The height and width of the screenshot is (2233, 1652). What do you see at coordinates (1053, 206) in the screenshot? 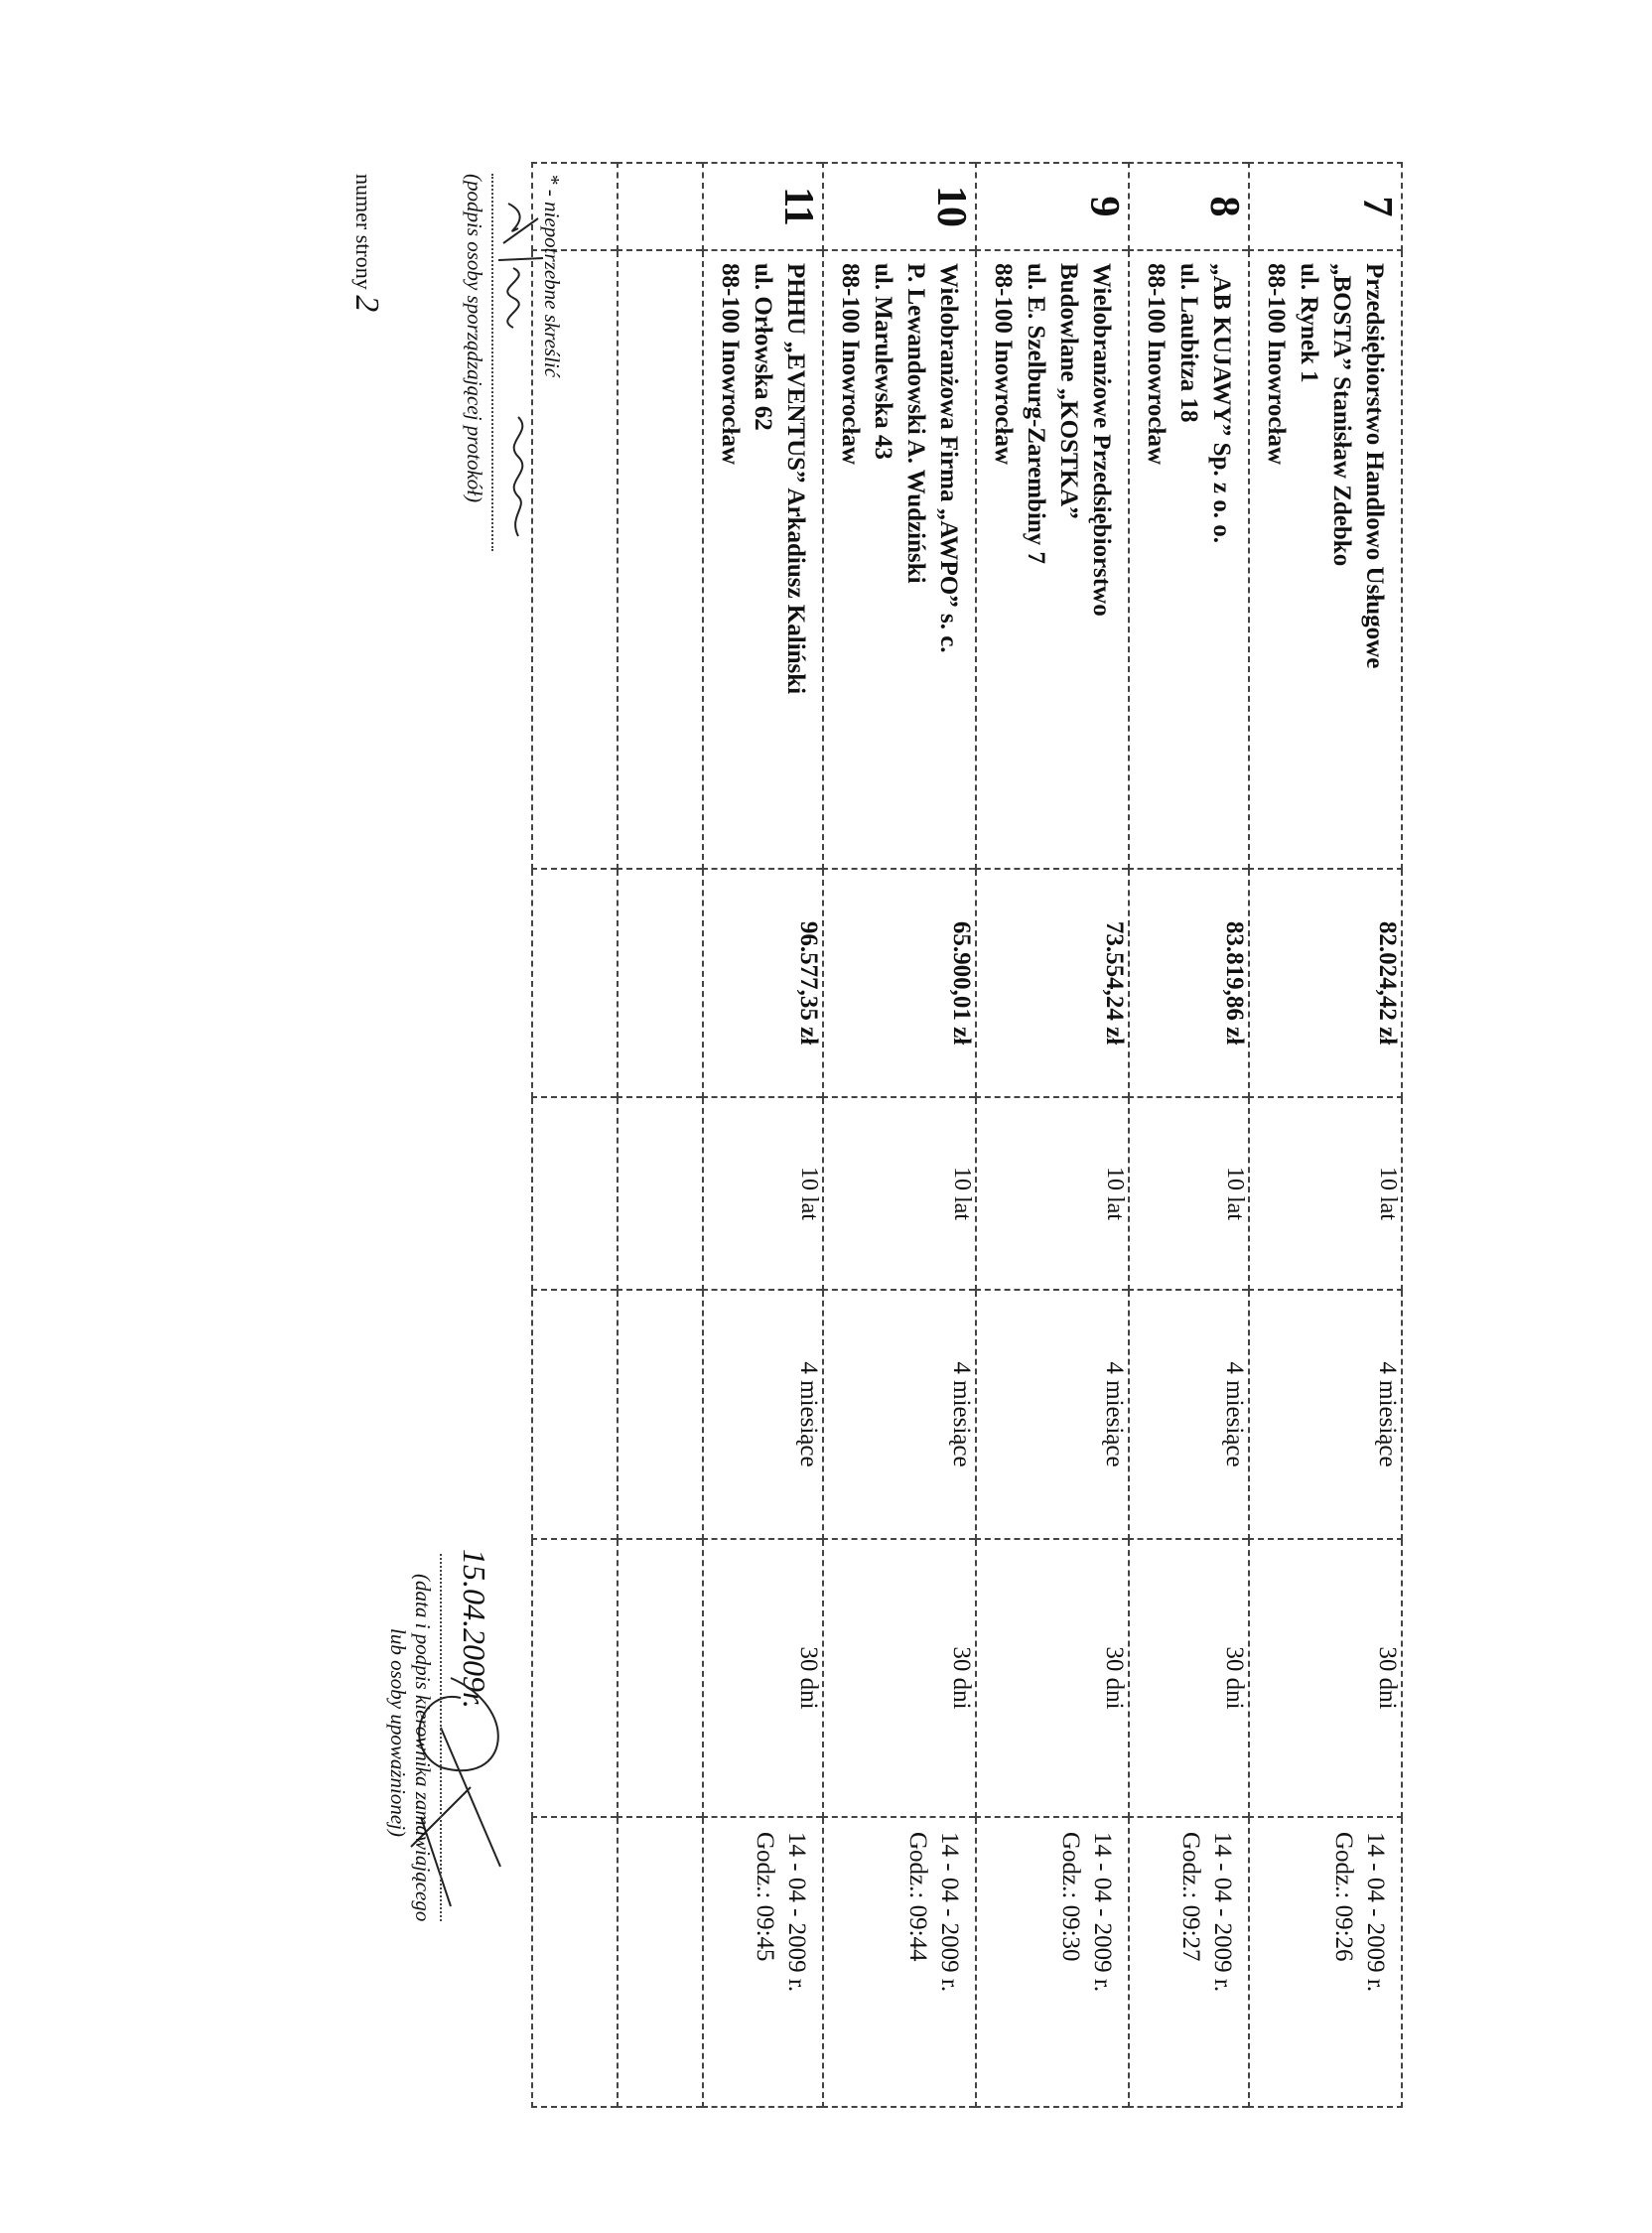
I see `row-number: 9` at bounding box center [1053, 206].